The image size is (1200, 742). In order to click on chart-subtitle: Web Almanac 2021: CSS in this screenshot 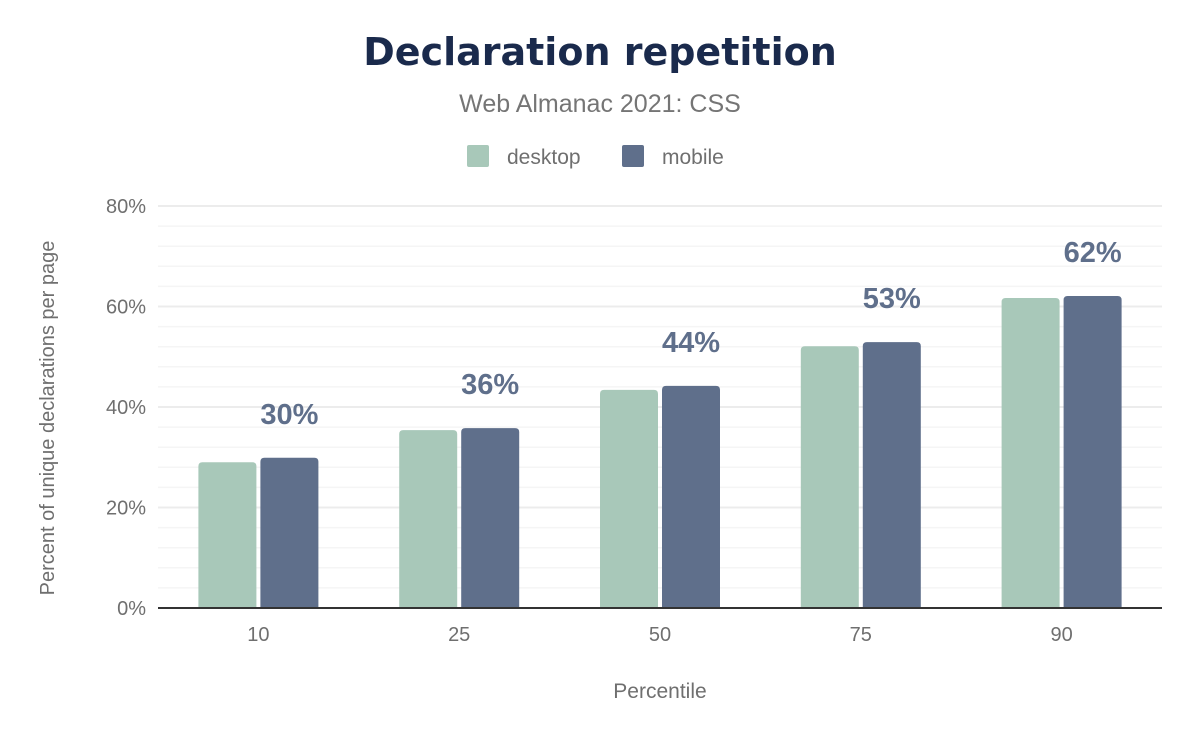, I will do `click(600, 104)`.